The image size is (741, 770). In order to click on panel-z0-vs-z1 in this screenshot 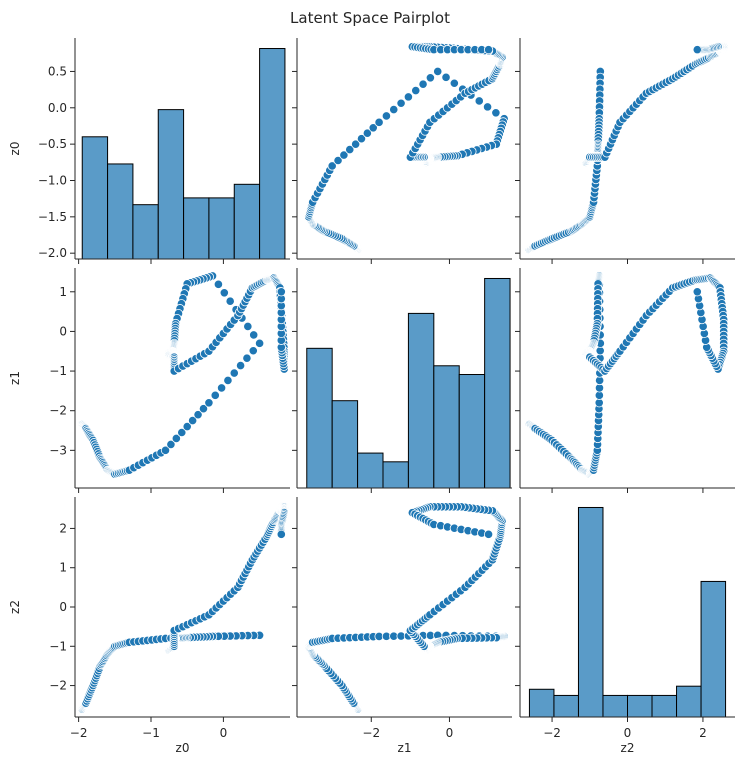, I will do `click(402, 151)`.